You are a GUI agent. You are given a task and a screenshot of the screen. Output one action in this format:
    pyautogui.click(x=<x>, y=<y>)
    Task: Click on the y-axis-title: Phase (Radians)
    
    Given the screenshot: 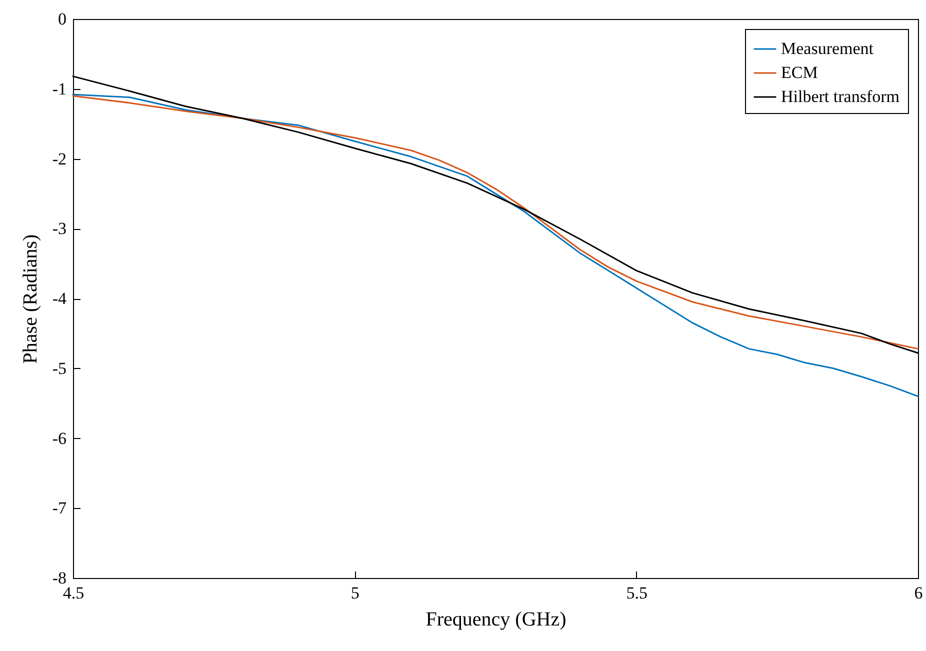 What is the action you would take?
    pyautogui.click(x=30, y=299)
    